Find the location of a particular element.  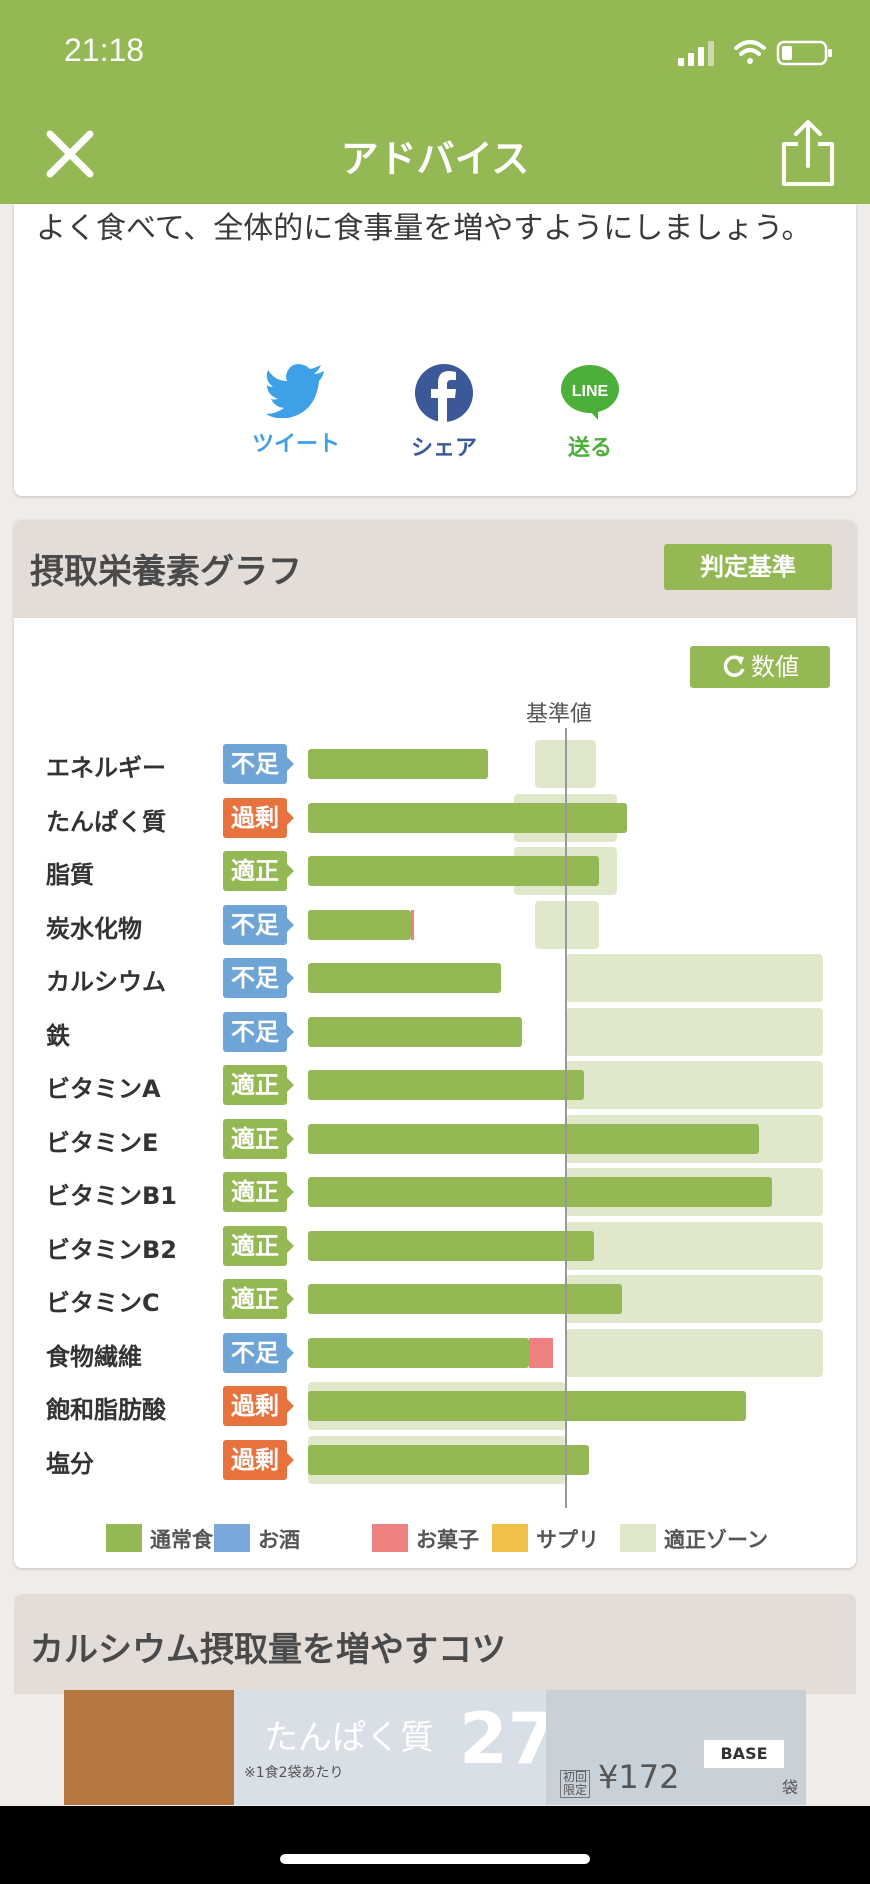

graph-title: 摂取栄養素グラフ is located at coordinates (166, 572).